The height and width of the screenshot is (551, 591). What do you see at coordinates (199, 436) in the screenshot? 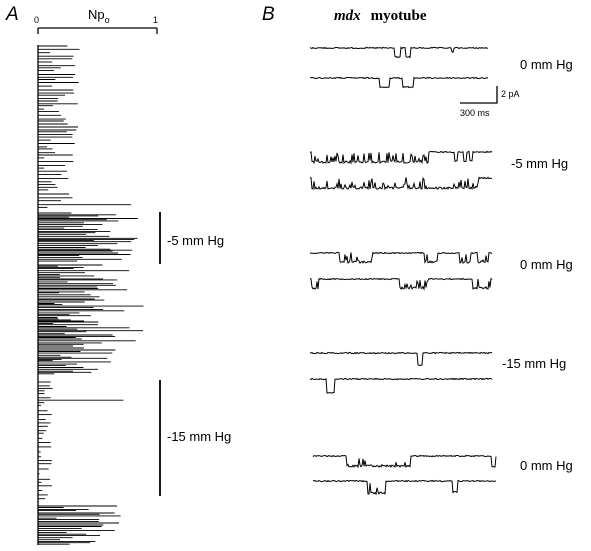
I see `panel-a-annotation-15: -15 mm Hg` at bounding box center [199, 436].